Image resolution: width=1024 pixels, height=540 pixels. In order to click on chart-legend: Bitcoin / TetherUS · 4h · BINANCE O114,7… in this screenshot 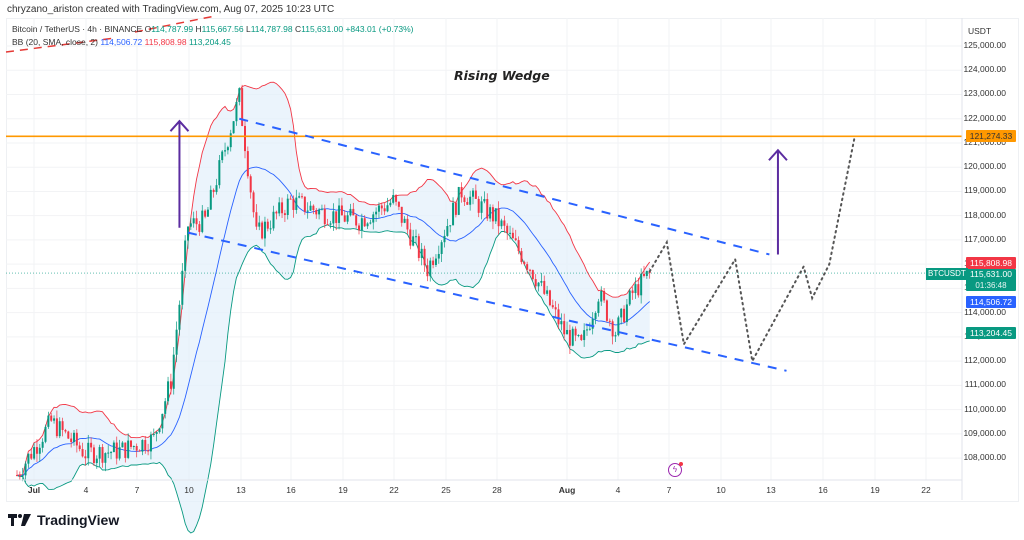, I will do `click(213, 36)`.